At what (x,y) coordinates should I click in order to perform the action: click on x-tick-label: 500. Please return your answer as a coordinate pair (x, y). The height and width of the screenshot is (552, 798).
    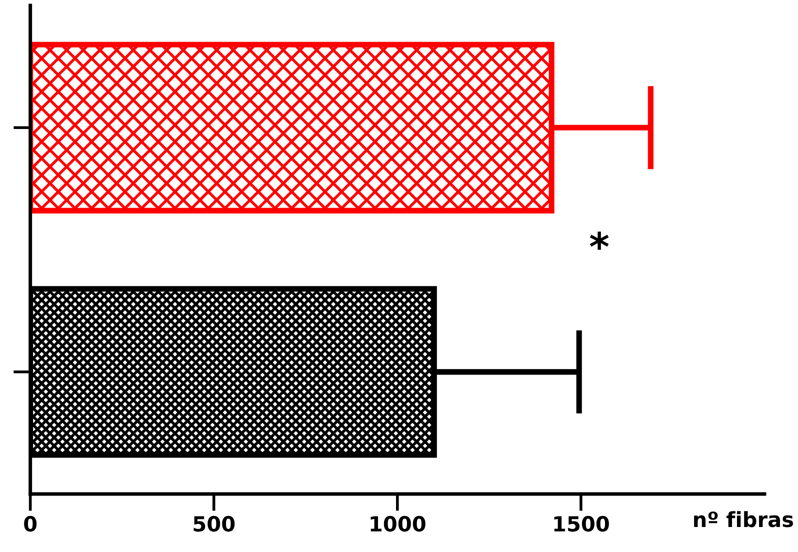
    Looking at the image, I should click on (214, 524).